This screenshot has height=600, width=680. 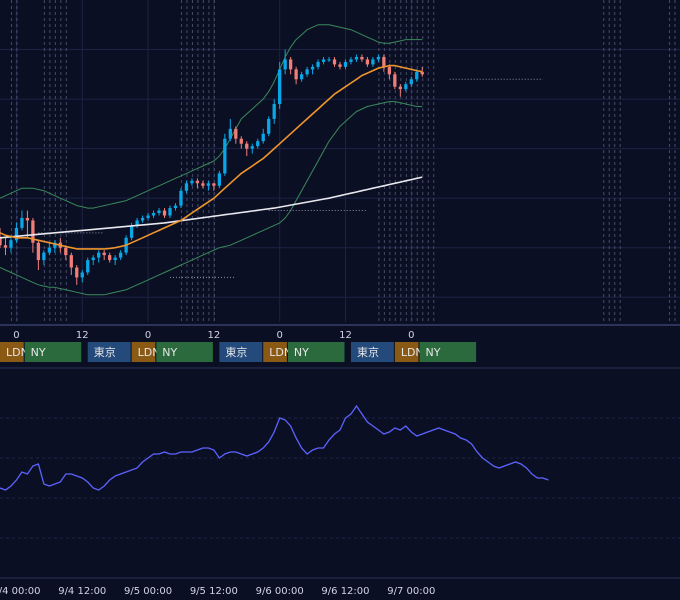 What do you see at coordinates (82, 591) in the screenshot?
I see `date-tick-label: 9/4 12:00` at bounding box center [82, 591].